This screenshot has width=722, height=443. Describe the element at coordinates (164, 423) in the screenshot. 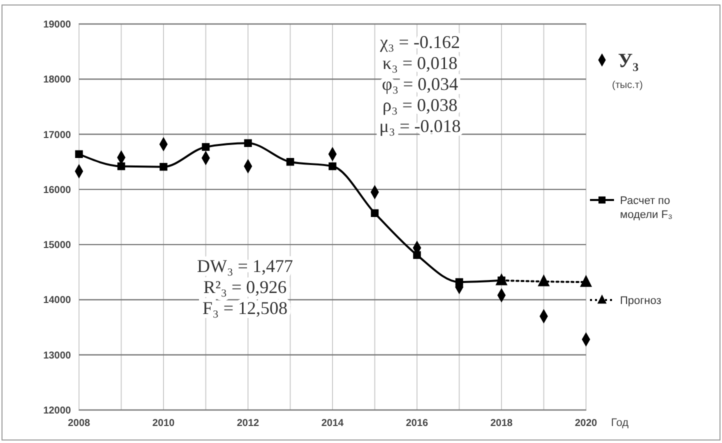

I see `x-tick-label: 2010` at that location.